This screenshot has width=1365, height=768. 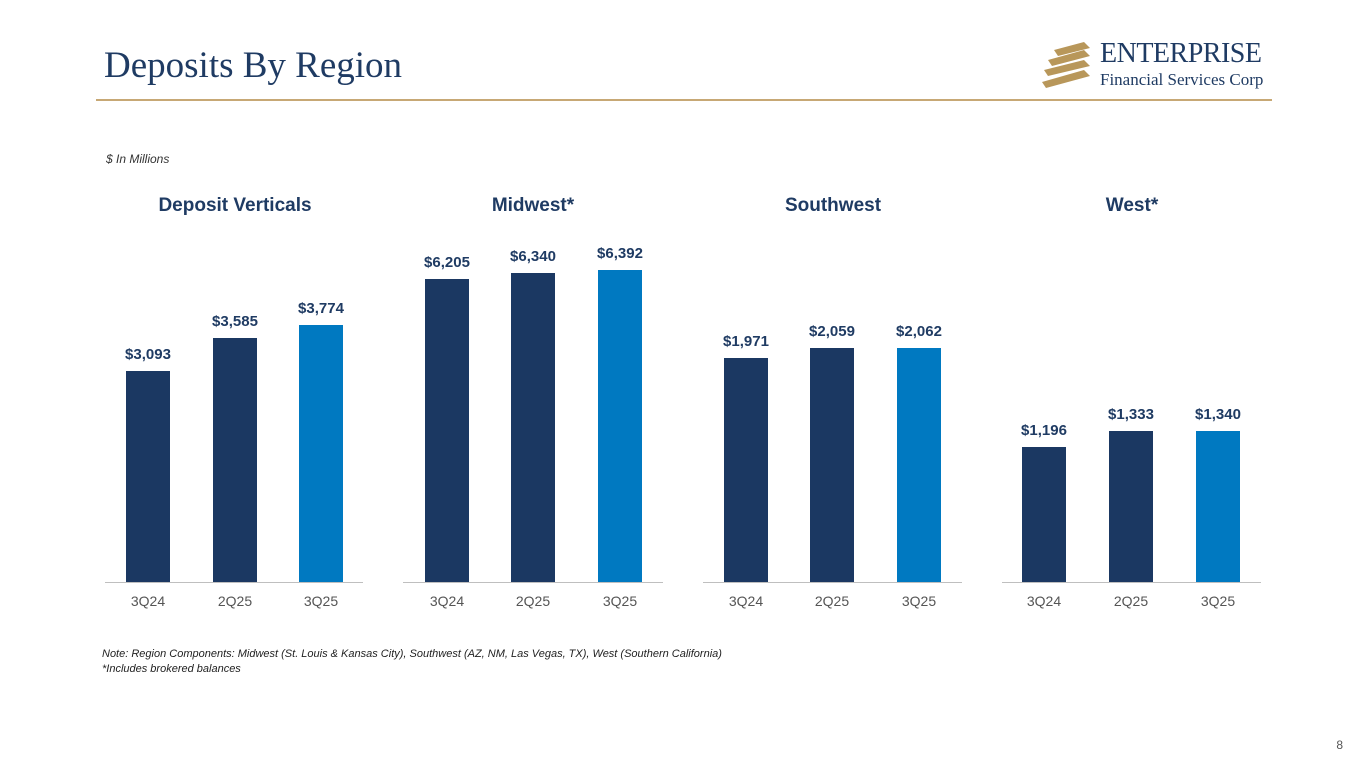 What do you see at coordinates (1044, 430) in the screenshot?
I see `data-label: $1,196` at bounding box center [1044, 430].